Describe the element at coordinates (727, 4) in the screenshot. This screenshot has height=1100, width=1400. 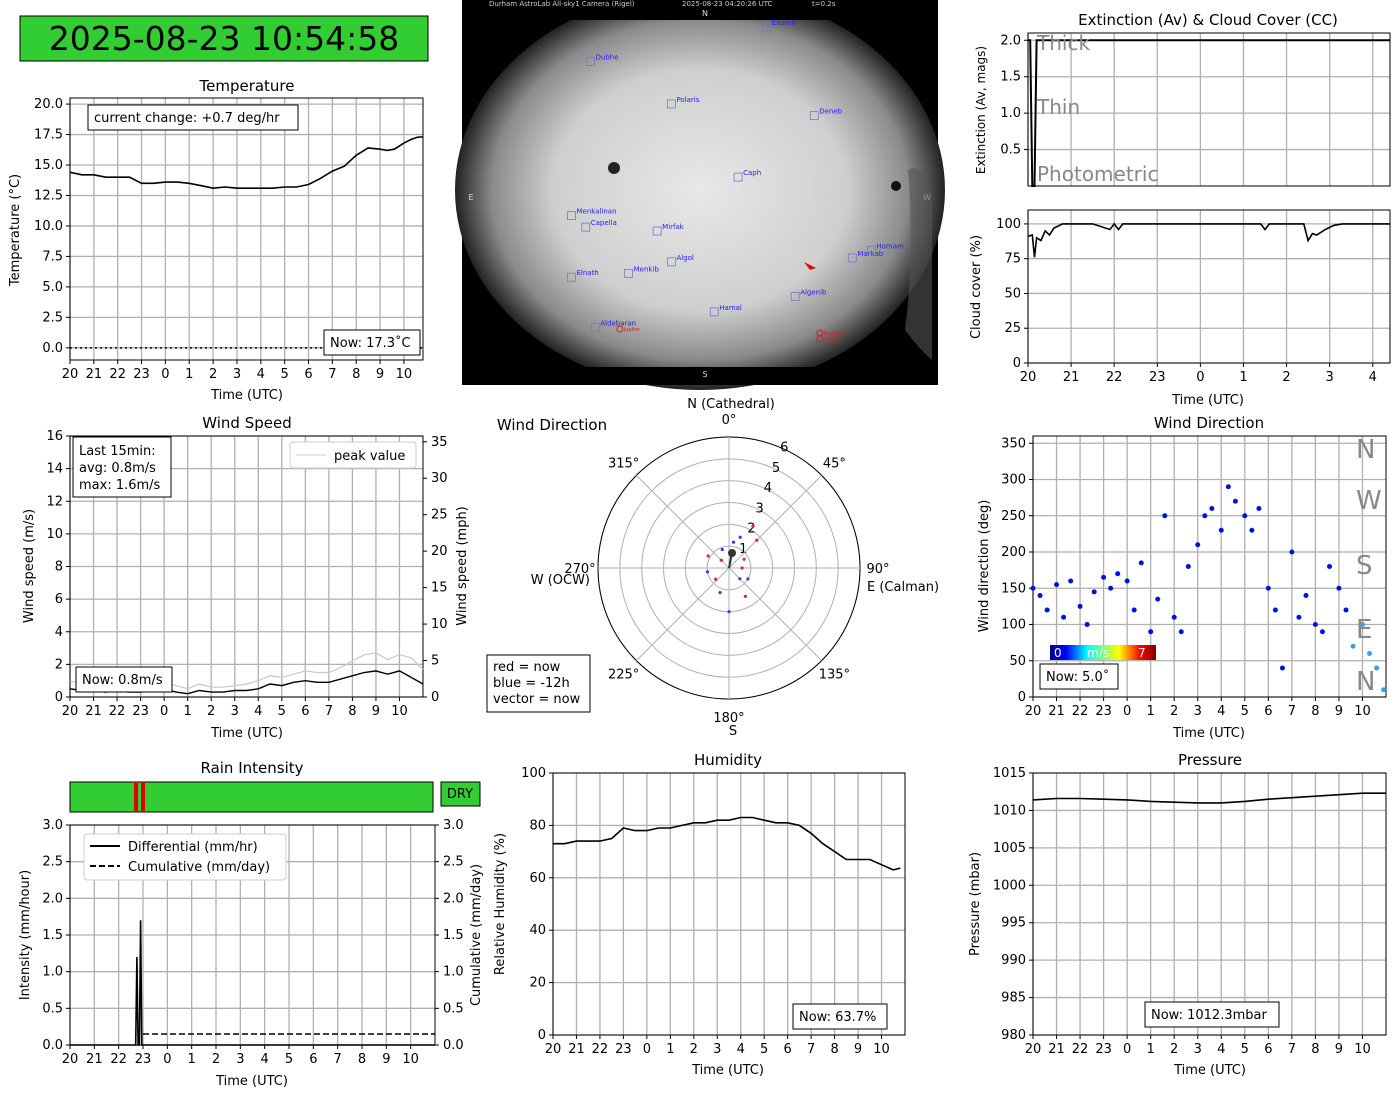
I see `camera-header-mid: 2025-08-23 04:20:26 UTC` at that location.